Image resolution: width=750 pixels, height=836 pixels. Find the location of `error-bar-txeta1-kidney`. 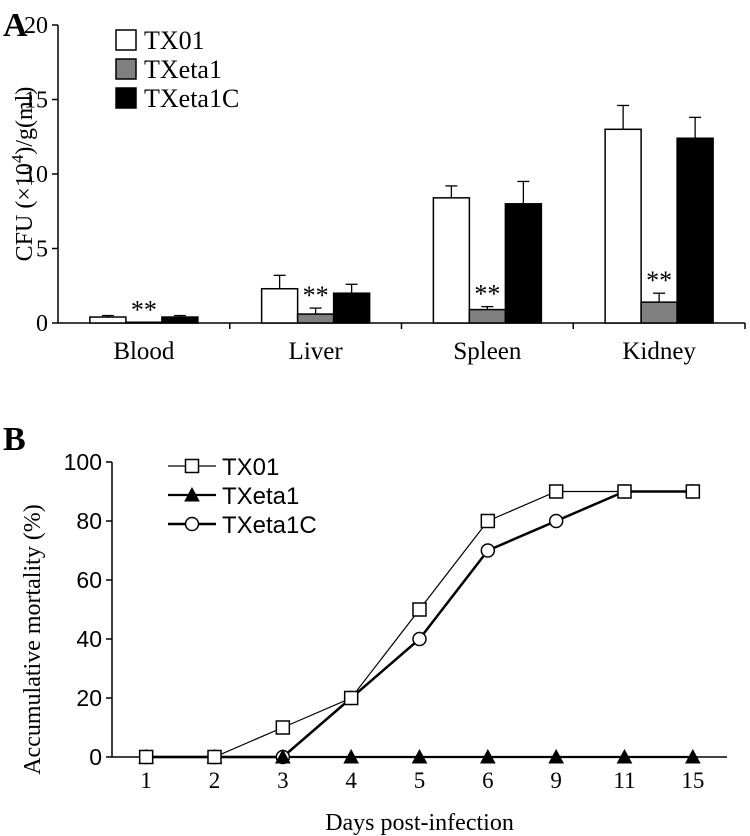

error-bar-txeta1-kidney is located at coordinates (659, 297).